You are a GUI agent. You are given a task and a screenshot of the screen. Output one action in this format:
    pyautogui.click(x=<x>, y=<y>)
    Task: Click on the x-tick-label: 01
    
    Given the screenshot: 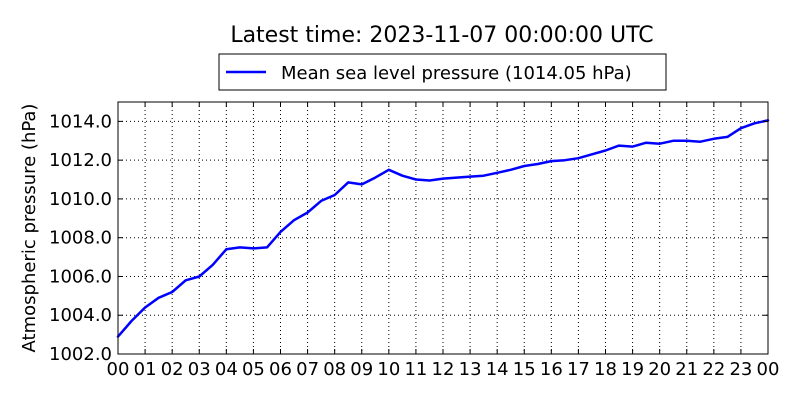 What is the action you would take?
    pyautogui.click(x=145, y=369)
    